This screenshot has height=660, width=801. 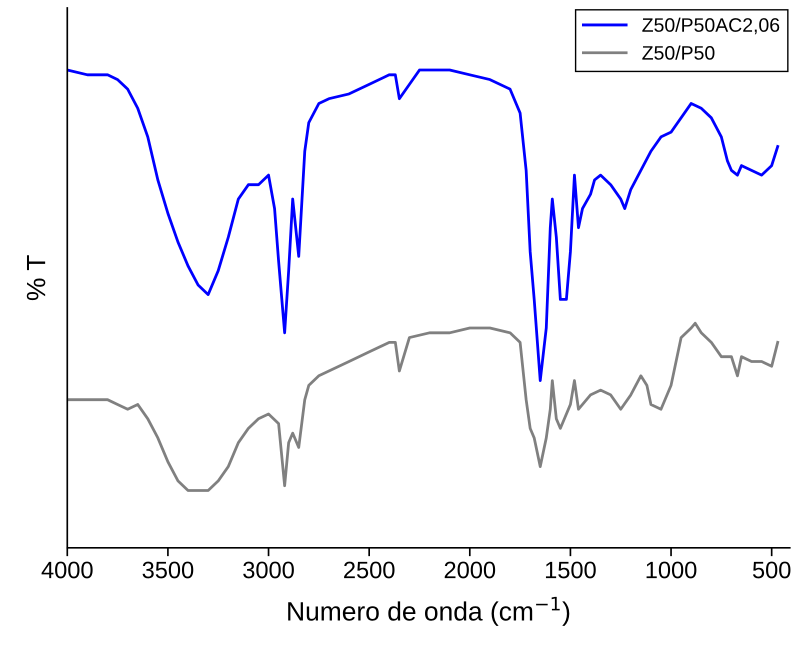 What do you see at coordinates (671, 570) in the screenshot?
I see `x-tick-label: 1000` at bounding box center [671, 570].